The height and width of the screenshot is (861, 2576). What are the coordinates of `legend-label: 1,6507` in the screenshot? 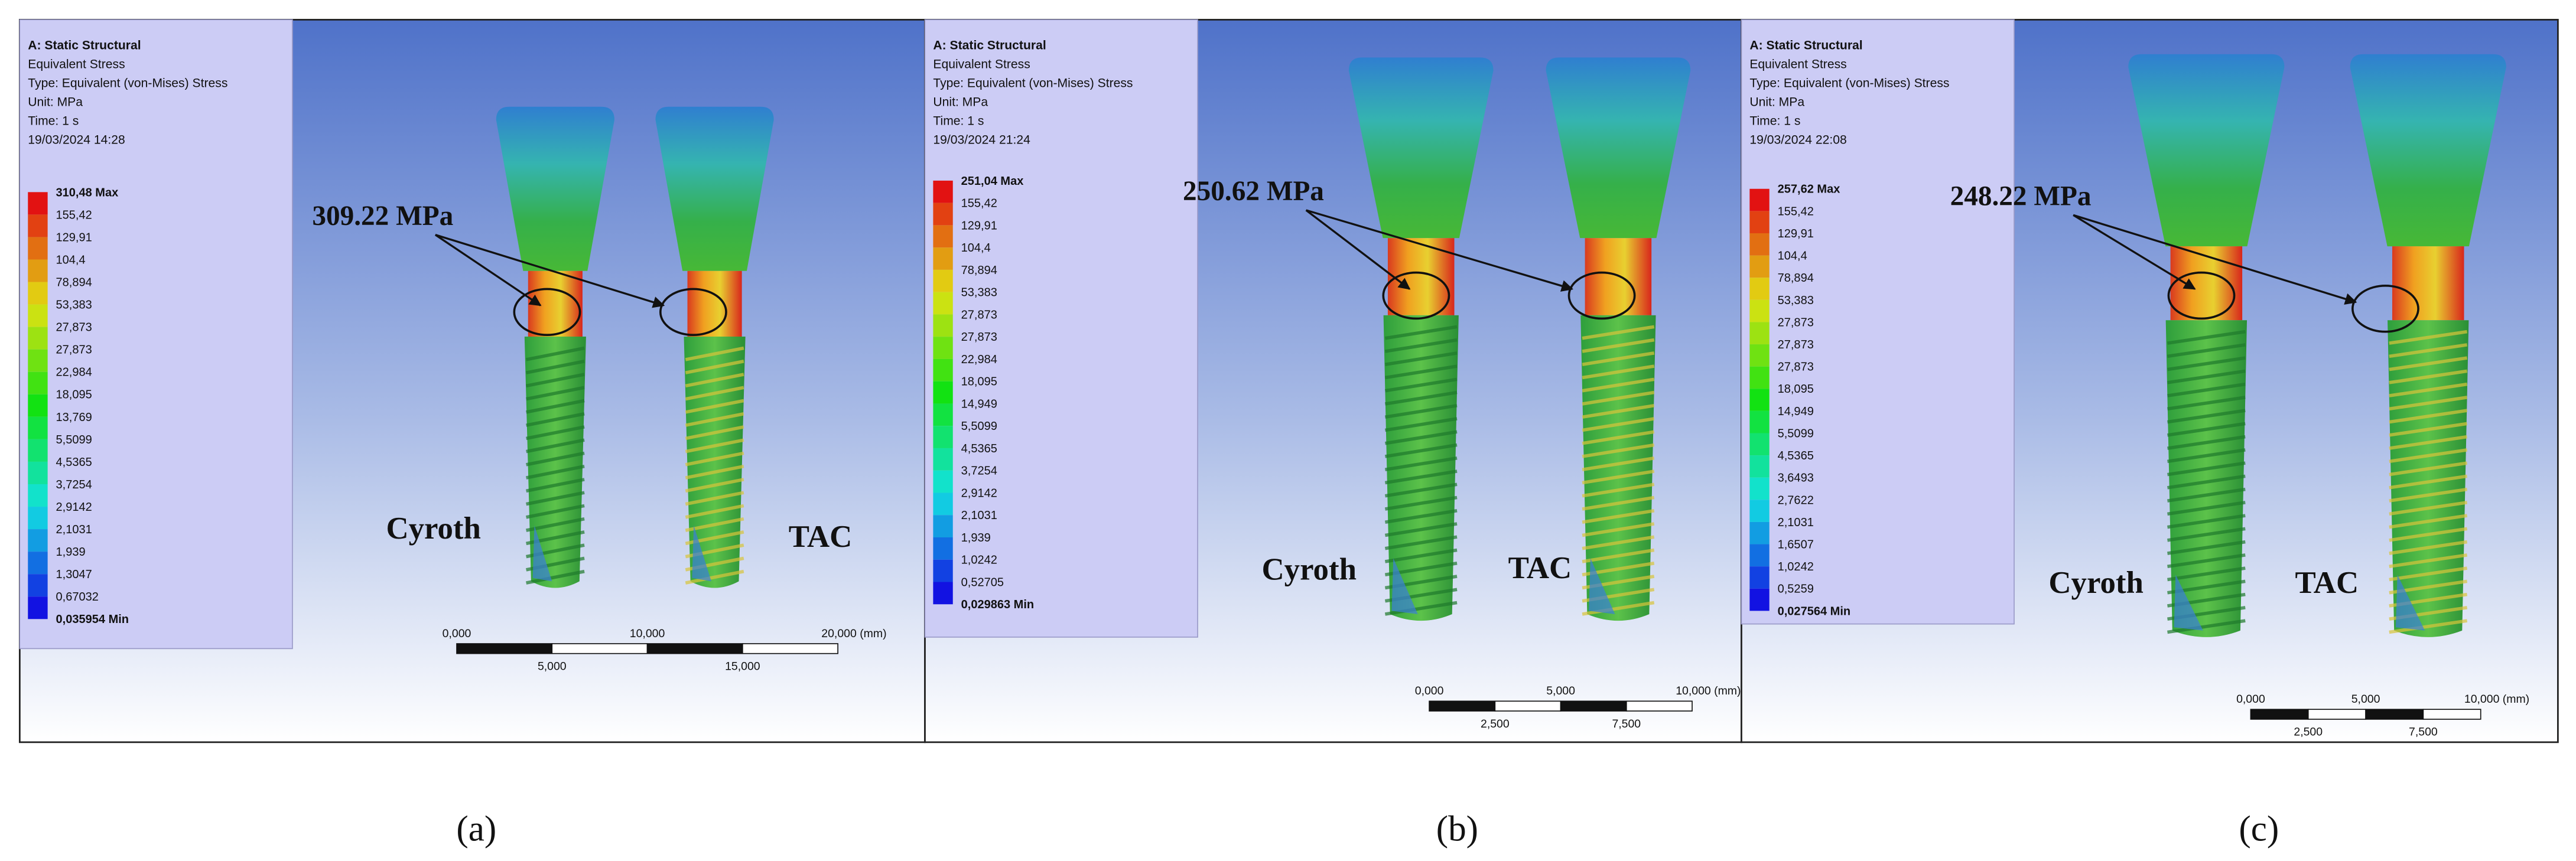 It's located at (1796, 545).